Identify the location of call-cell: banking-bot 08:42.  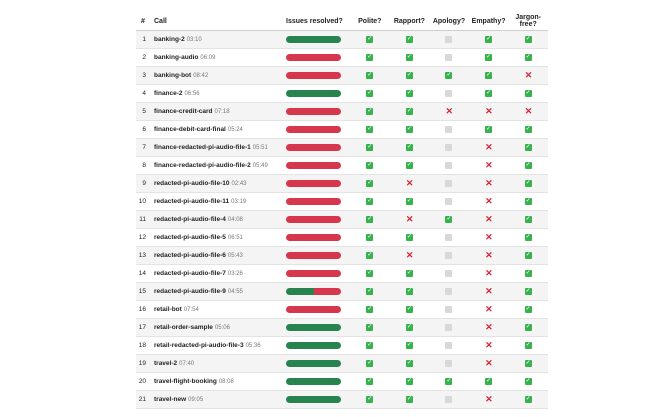
(217, 75).